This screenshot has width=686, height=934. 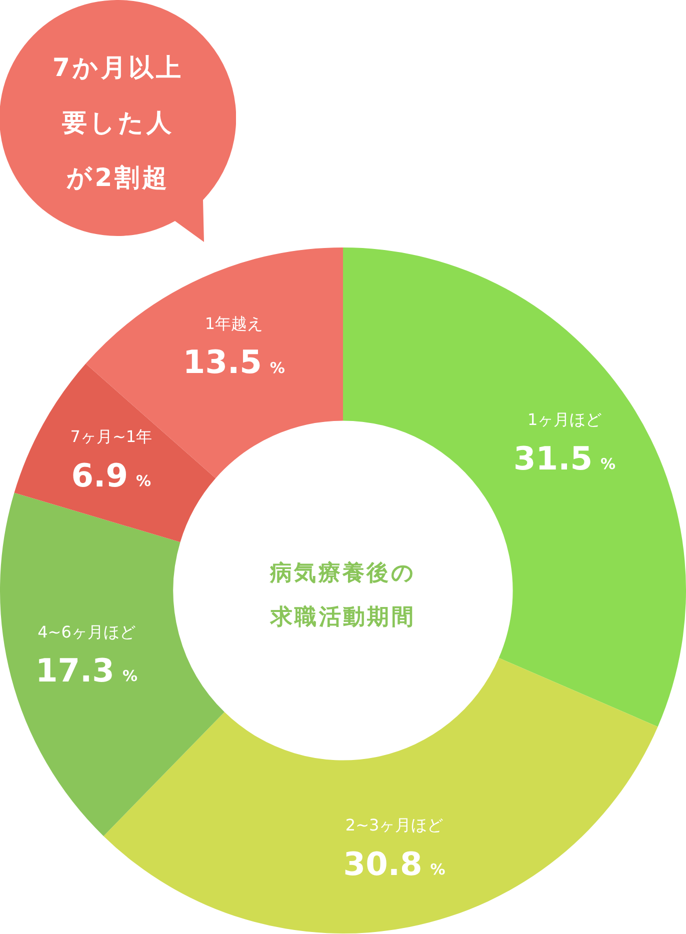 What do you see at coordinates (233, 362) in the screenshot?
I see `data-label: 13.5 %` at bounding box center [233, 362].